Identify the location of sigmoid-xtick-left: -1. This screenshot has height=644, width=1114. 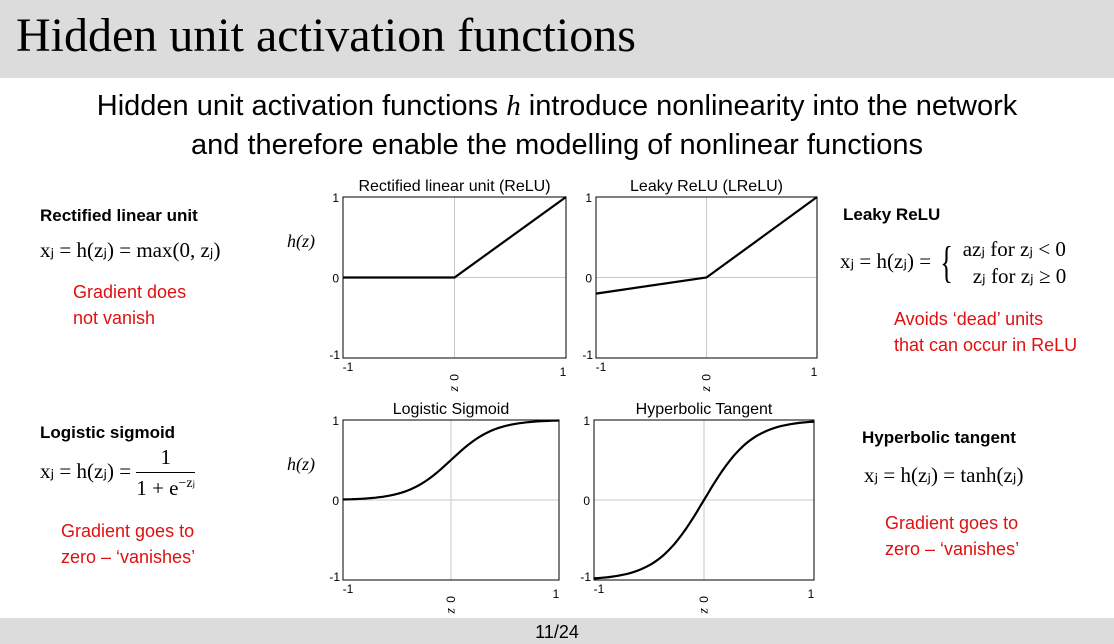
(348, 589).